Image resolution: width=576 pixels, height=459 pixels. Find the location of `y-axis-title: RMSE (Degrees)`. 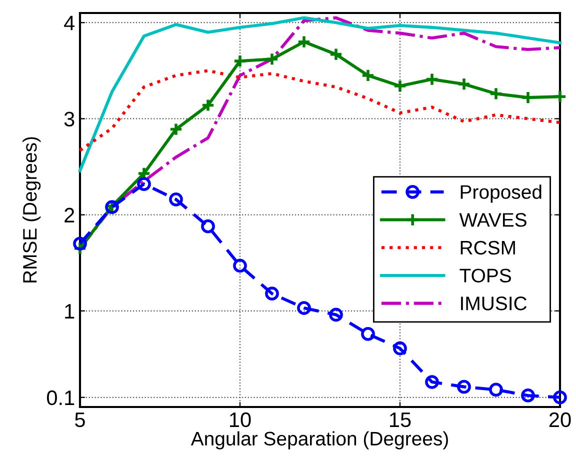

y-axis-title: RMSE (Degrees) is located at coordinates (31, 209).